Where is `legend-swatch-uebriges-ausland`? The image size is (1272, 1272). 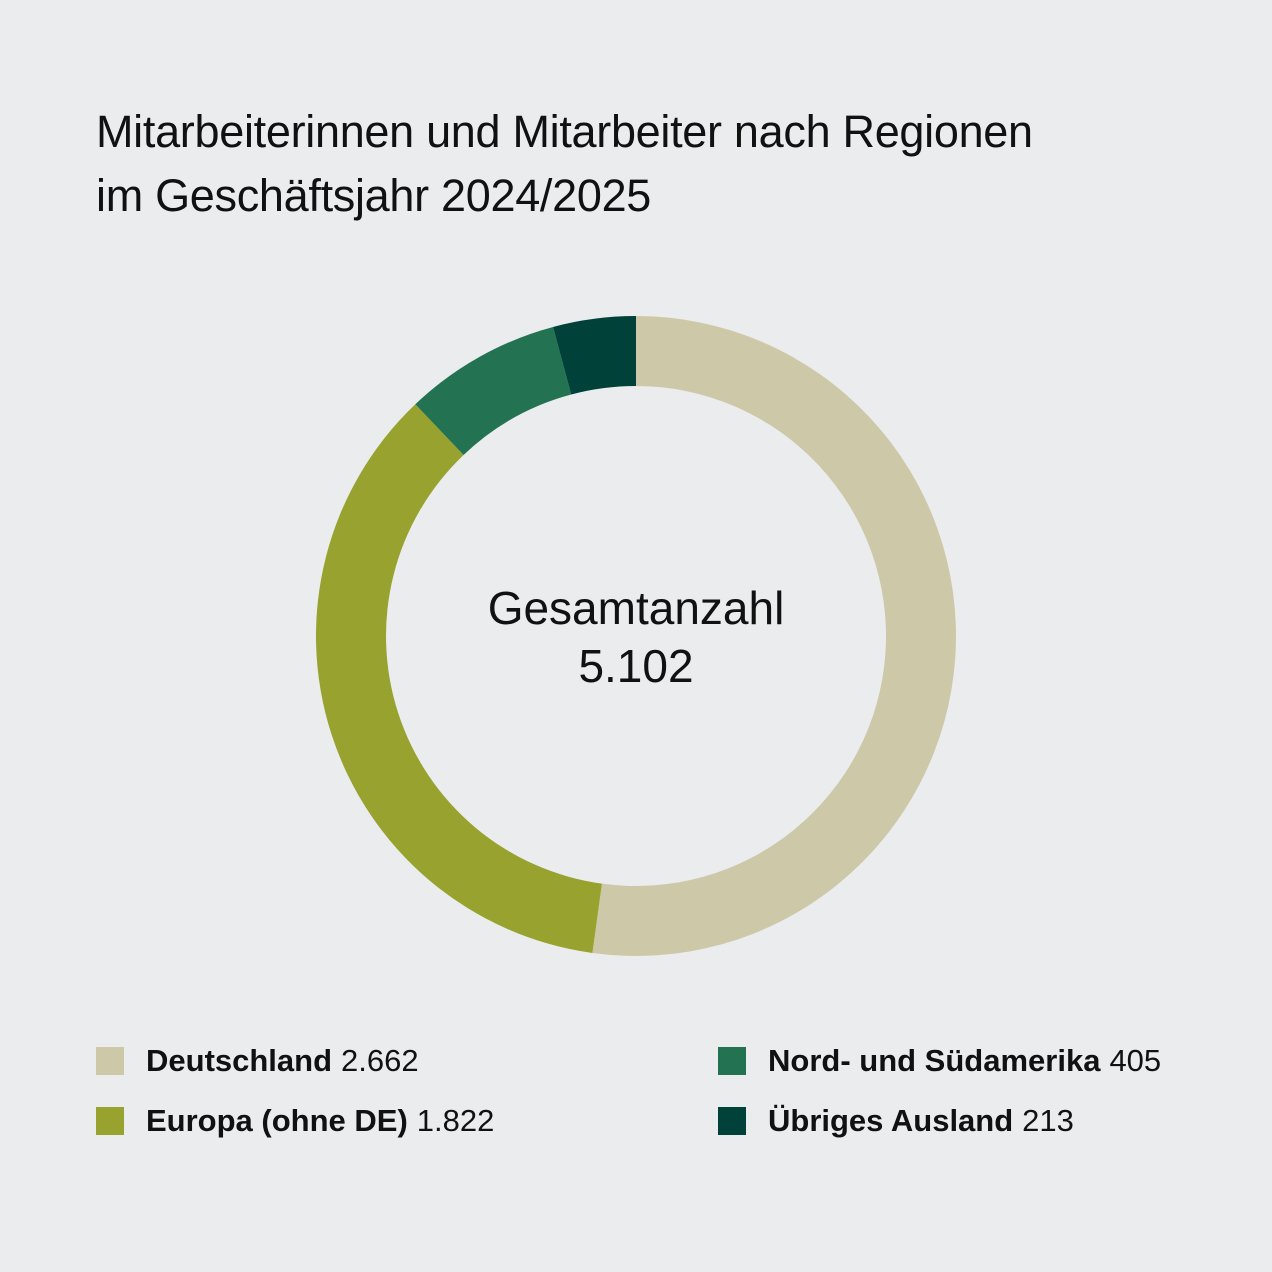 legend-swatch-uebriges-ausland is located at coordinates (732, 1121).